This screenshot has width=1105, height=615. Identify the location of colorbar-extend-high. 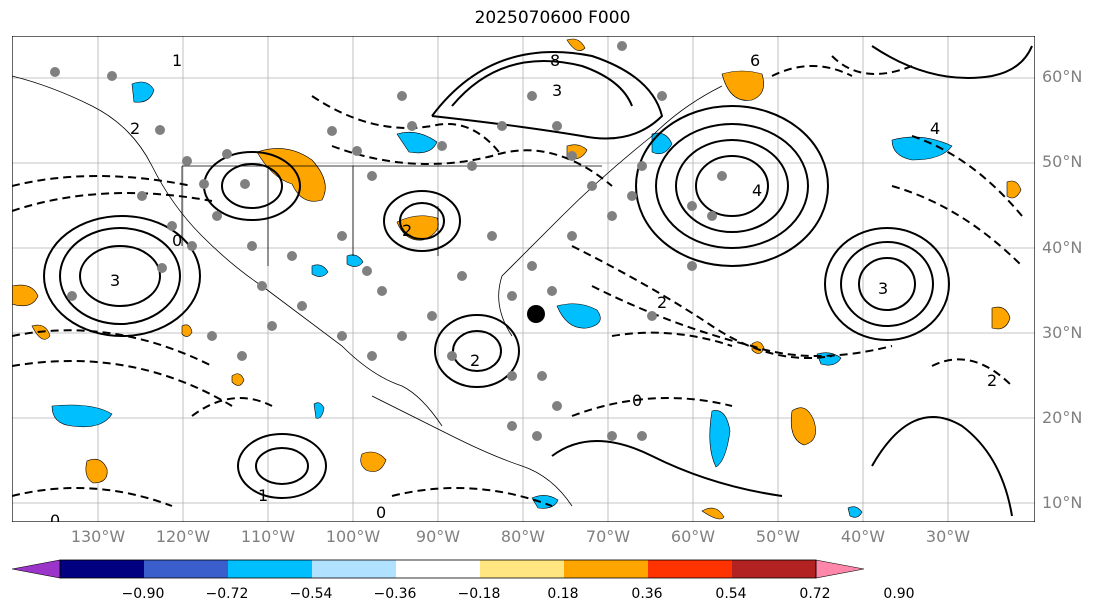
(840, 569).